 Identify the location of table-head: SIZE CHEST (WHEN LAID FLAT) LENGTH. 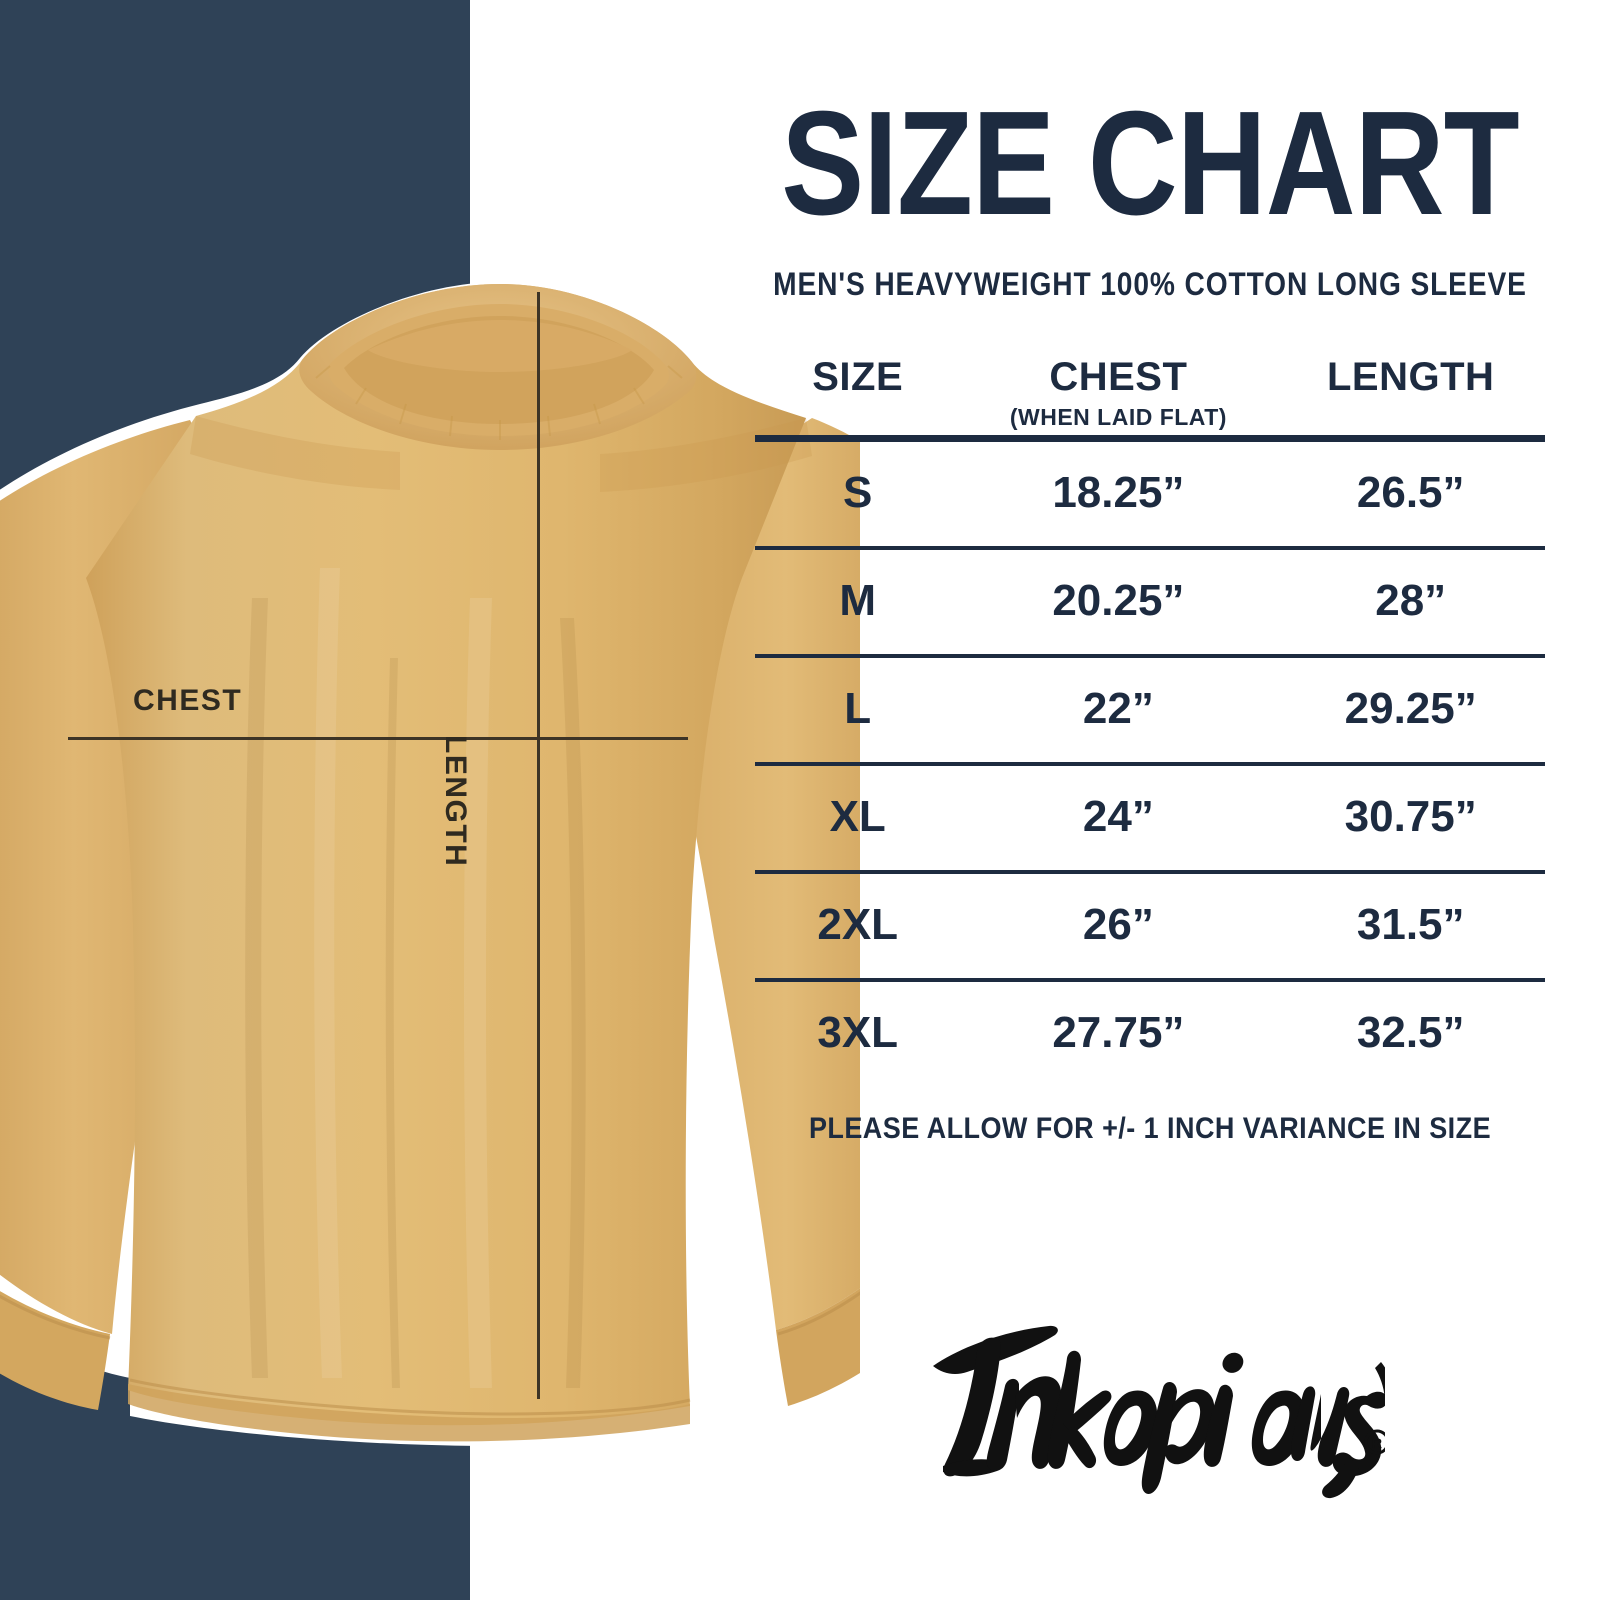
(1150, 397).